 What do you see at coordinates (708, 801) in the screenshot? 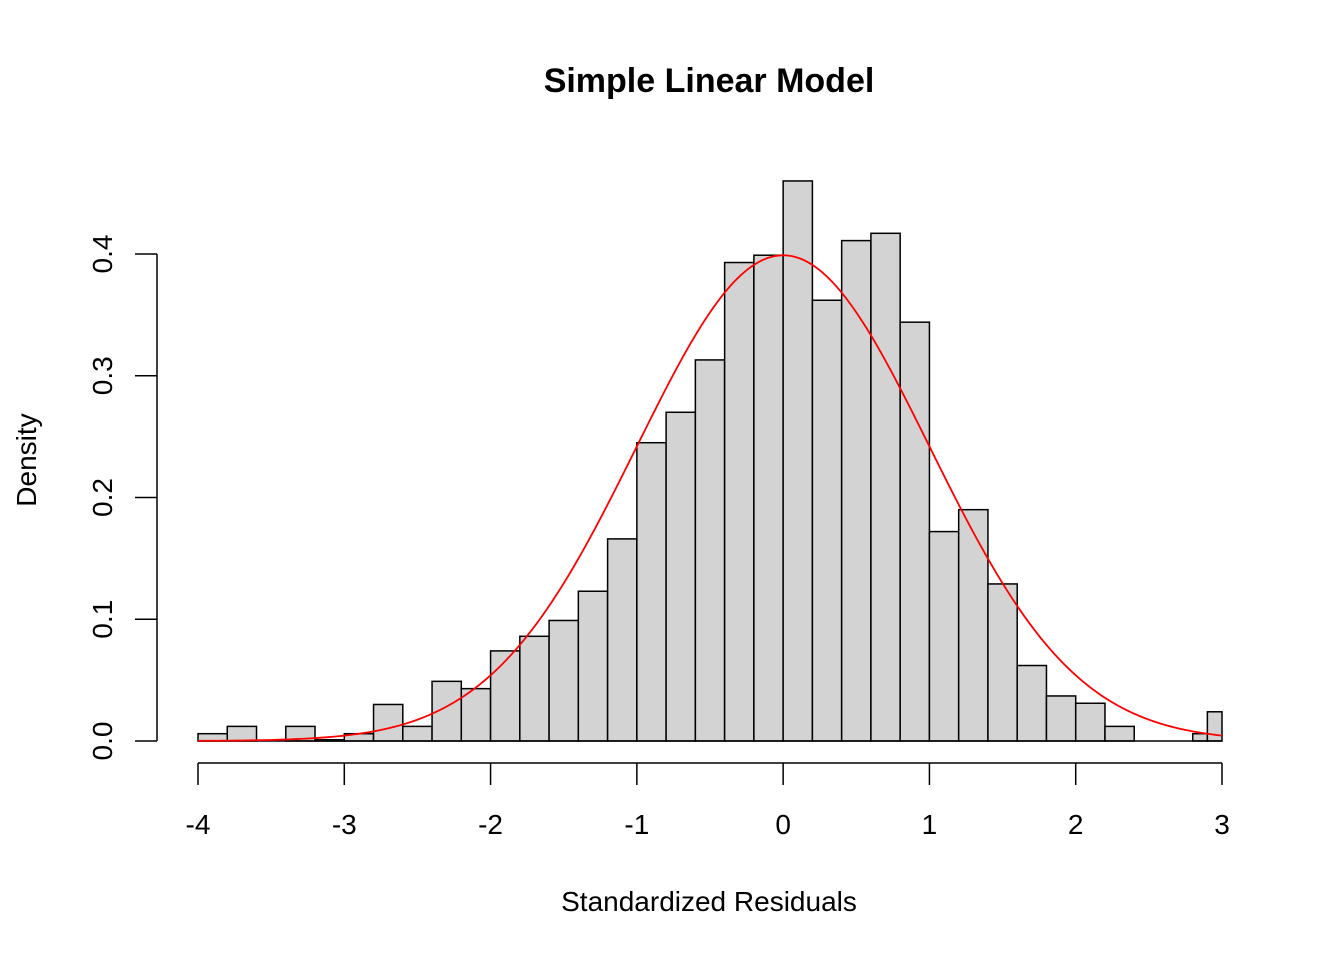
I see `x-axis: -4 -3 -2 -1 0 1 2 3` at bounding box center [708, 801].